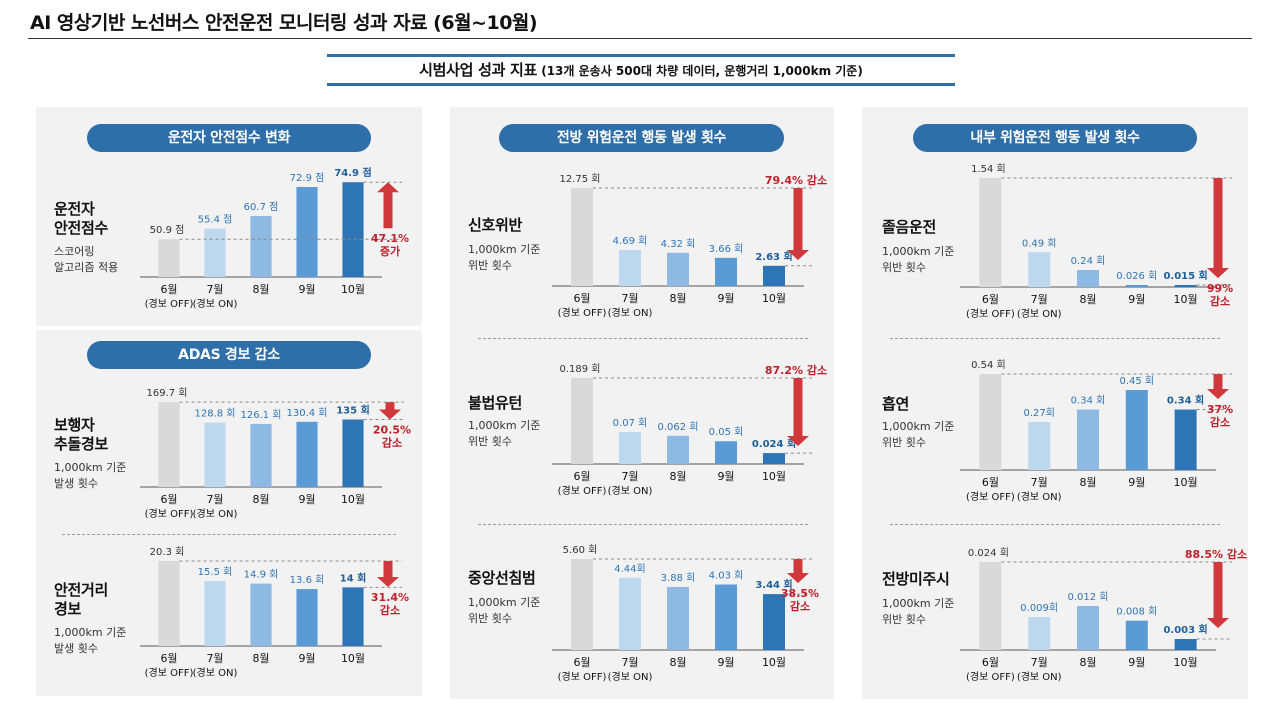  What do you see at coordinates (700, 71) in the screenshot?
I see `subtitle-sub: (13개 운송사 500대 차량 데이터, 운행거리 1,000km 기준)` at bounding box center [700, 71].